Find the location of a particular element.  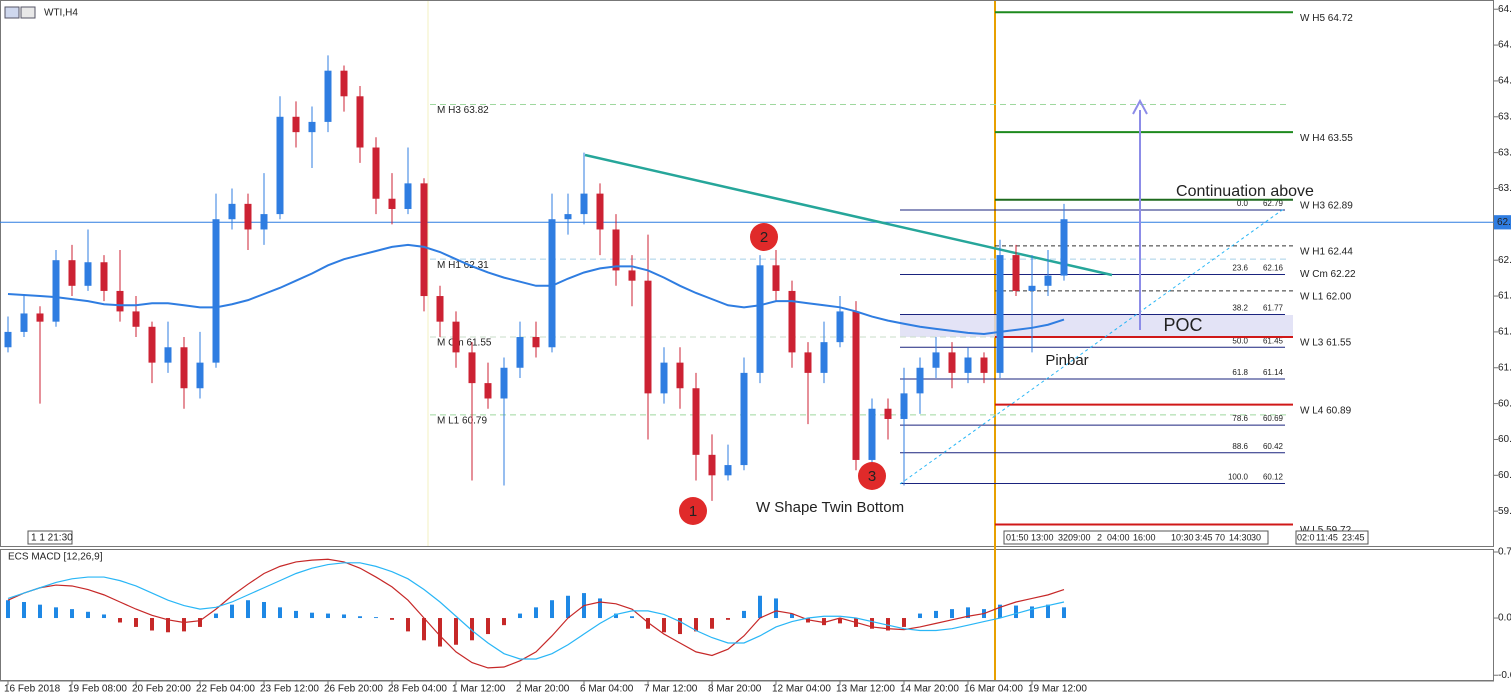

macd-line is located at coordinates (536, 613).